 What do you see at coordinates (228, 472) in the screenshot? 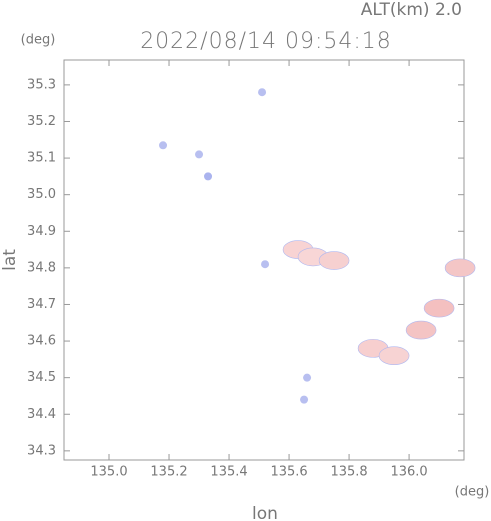
I see `x-tick-label: 135.4` at bounding box center [228, 472].